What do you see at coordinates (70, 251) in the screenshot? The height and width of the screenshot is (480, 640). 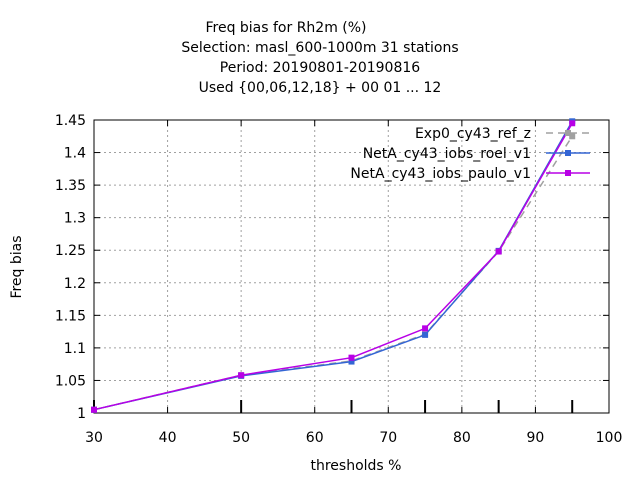 I see `y-tick-label: 1.25` at bounding box center [70, 251].